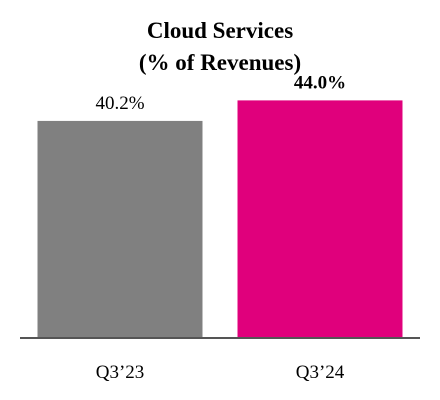 Image resolution: width=440 pixels, height=400 pixels. I want to click on data-label-2: 44.0%, so click(320, 82).